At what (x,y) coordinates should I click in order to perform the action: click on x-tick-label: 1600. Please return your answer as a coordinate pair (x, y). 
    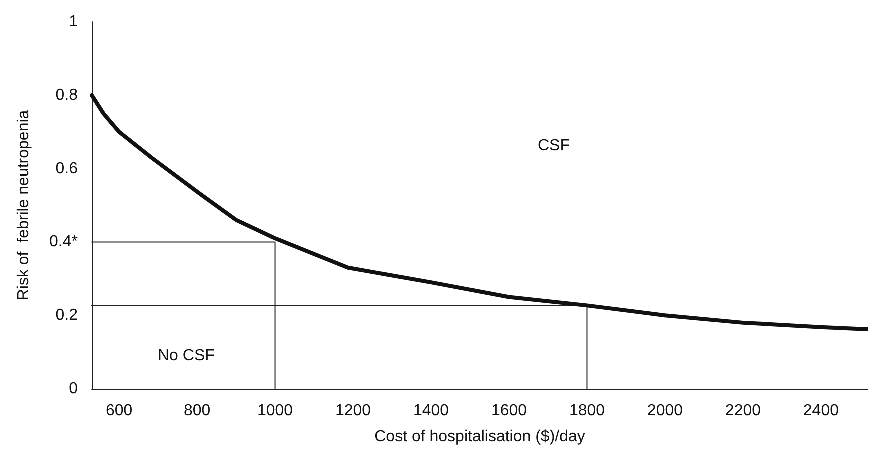
    Looking at the image, I should click on (509, 411).